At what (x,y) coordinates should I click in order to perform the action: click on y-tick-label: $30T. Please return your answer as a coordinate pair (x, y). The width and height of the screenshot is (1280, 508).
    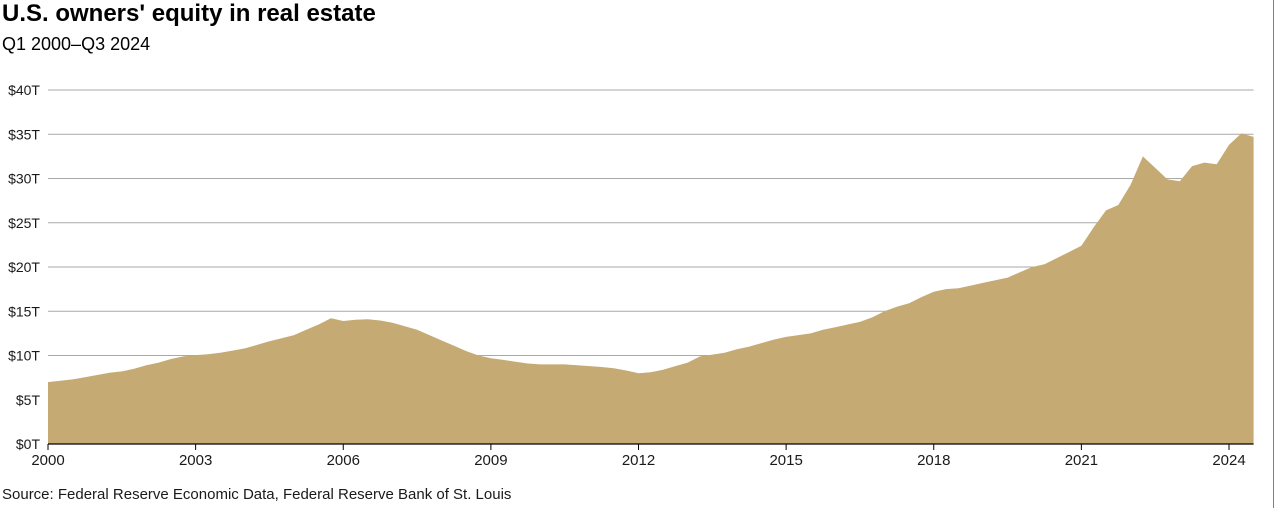
    Looking at the image, I should click on (24, 179).